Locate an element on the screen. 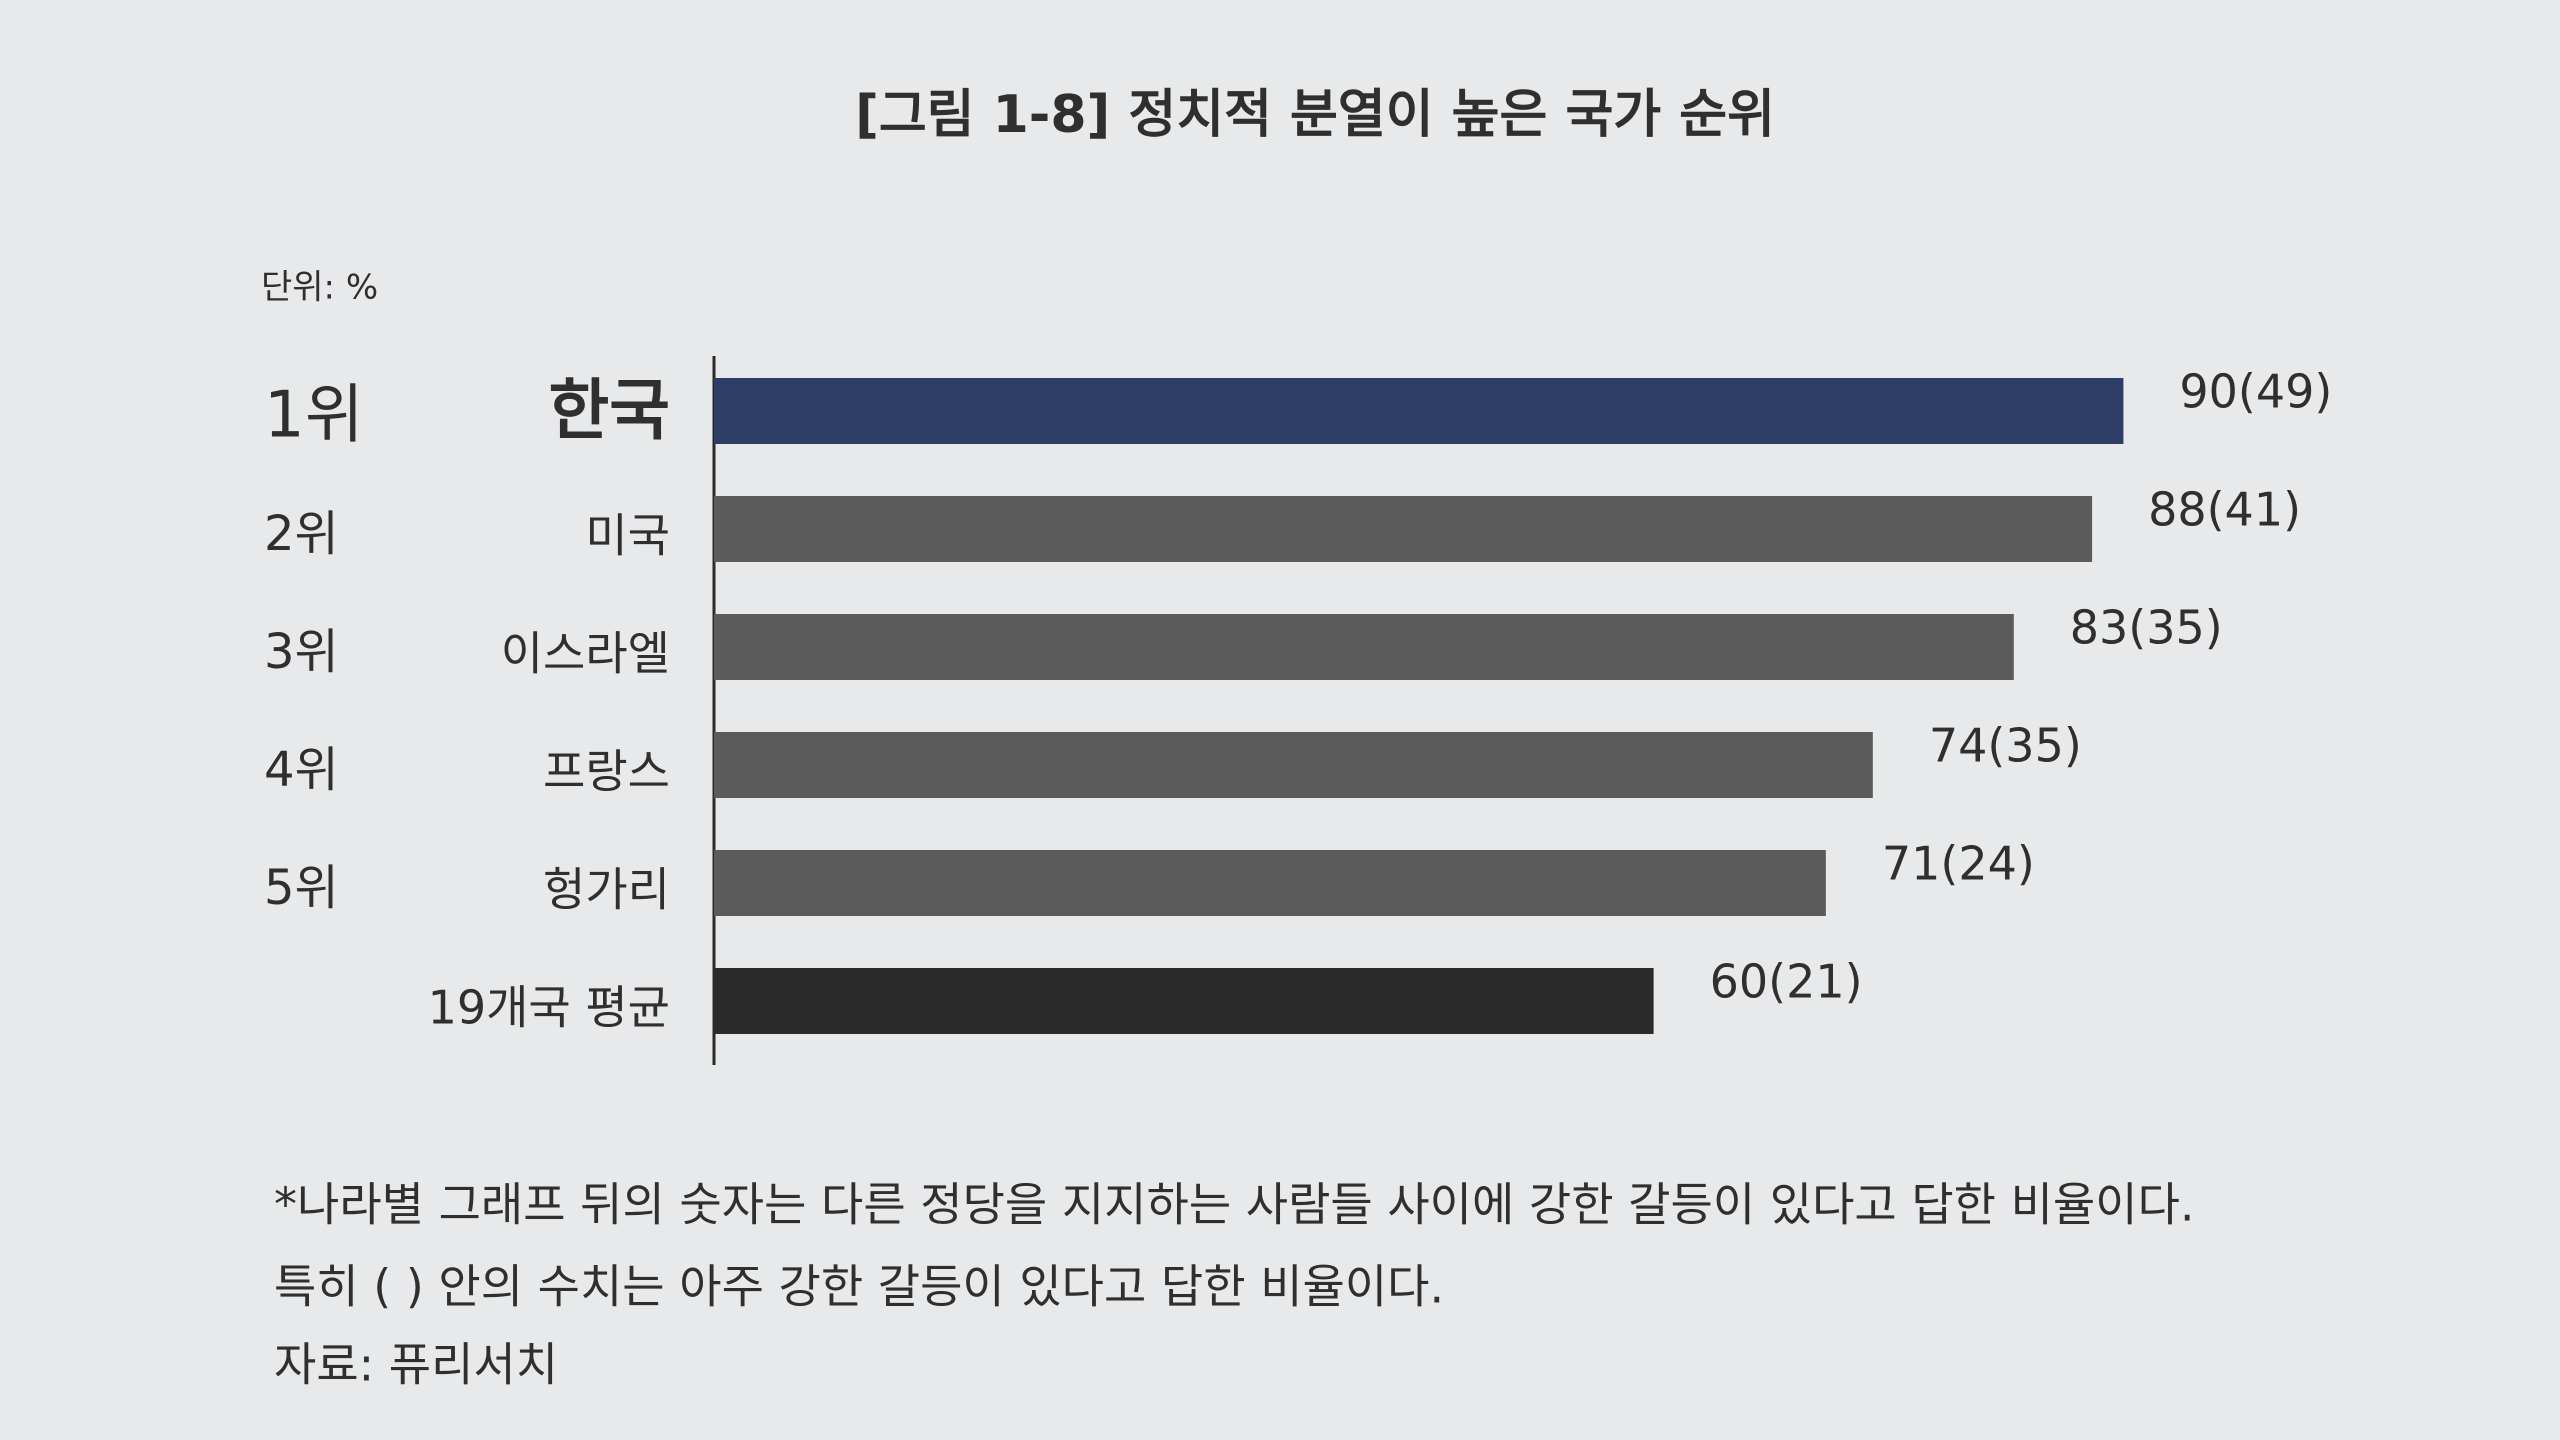 The width and height of the screenshot is (2560, 1440). category-label: 한국 is located at coordinates (609, 410).